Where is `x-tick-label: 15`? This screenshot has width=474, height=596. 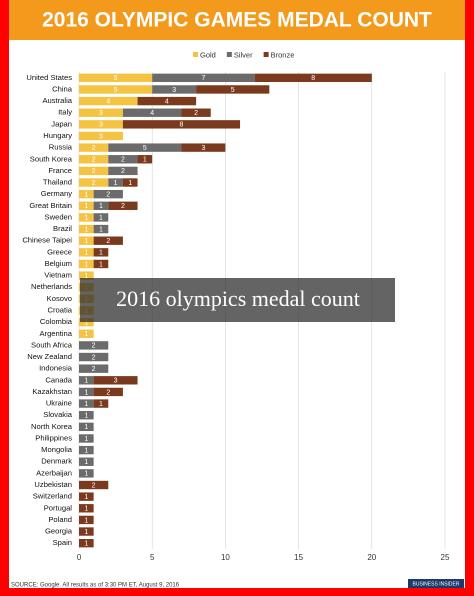 x-tick-label: 15 is located at coordinates (298, 557).